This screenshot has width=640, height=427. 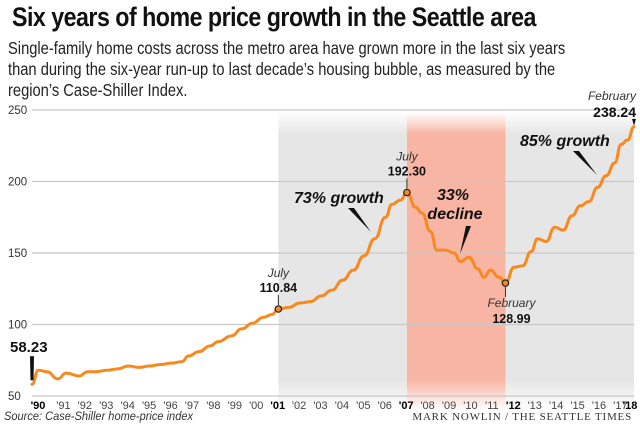 What do you see at coordinates (454, 214) in the screenshot?
I see `callout-33-line2: decline` at bounding box center [454, 214].